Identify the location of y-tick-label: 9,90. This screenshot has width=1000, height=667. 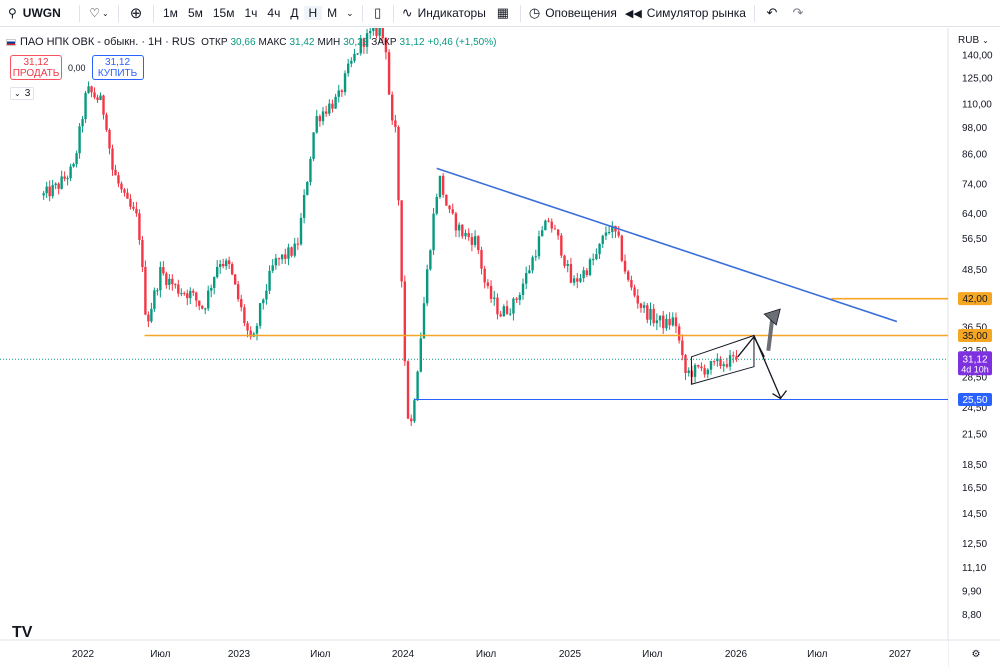
(972, 591).